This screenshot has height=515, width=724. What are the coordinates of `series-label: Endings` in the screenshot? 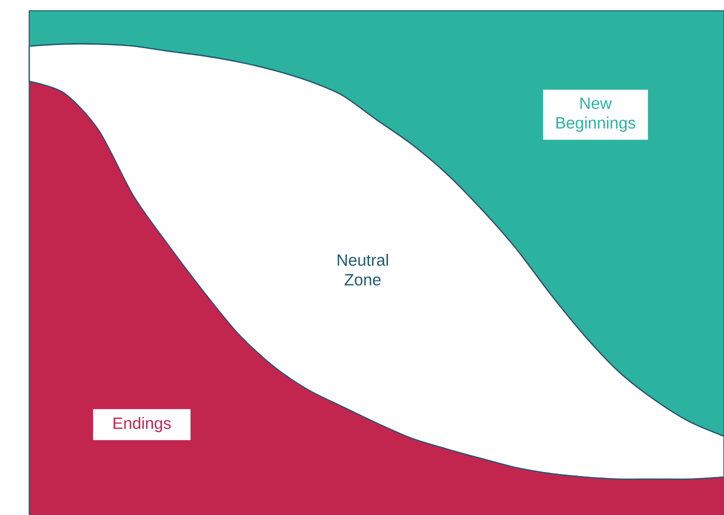 It's located at (142, 424).